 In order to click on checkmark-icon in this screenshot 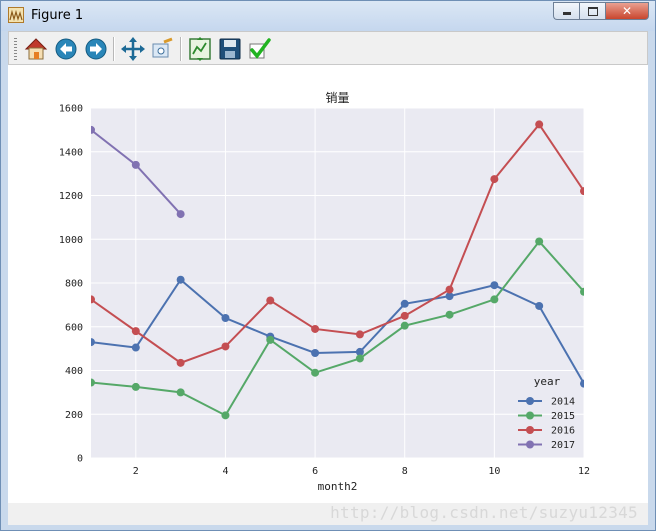, I will do `click(260, 48)`.